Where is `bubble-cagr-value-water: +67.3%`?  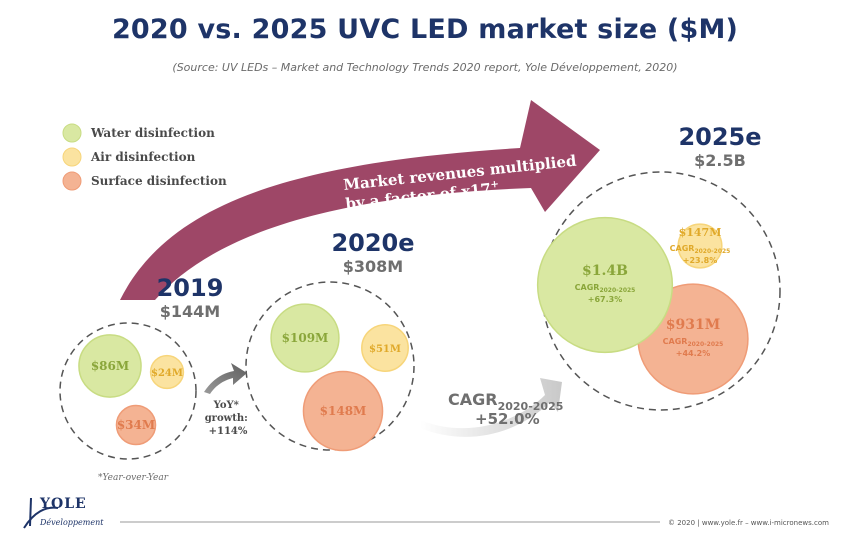
bubble-cagr-value-water: +67.3% is located at coordinates (605, 299).